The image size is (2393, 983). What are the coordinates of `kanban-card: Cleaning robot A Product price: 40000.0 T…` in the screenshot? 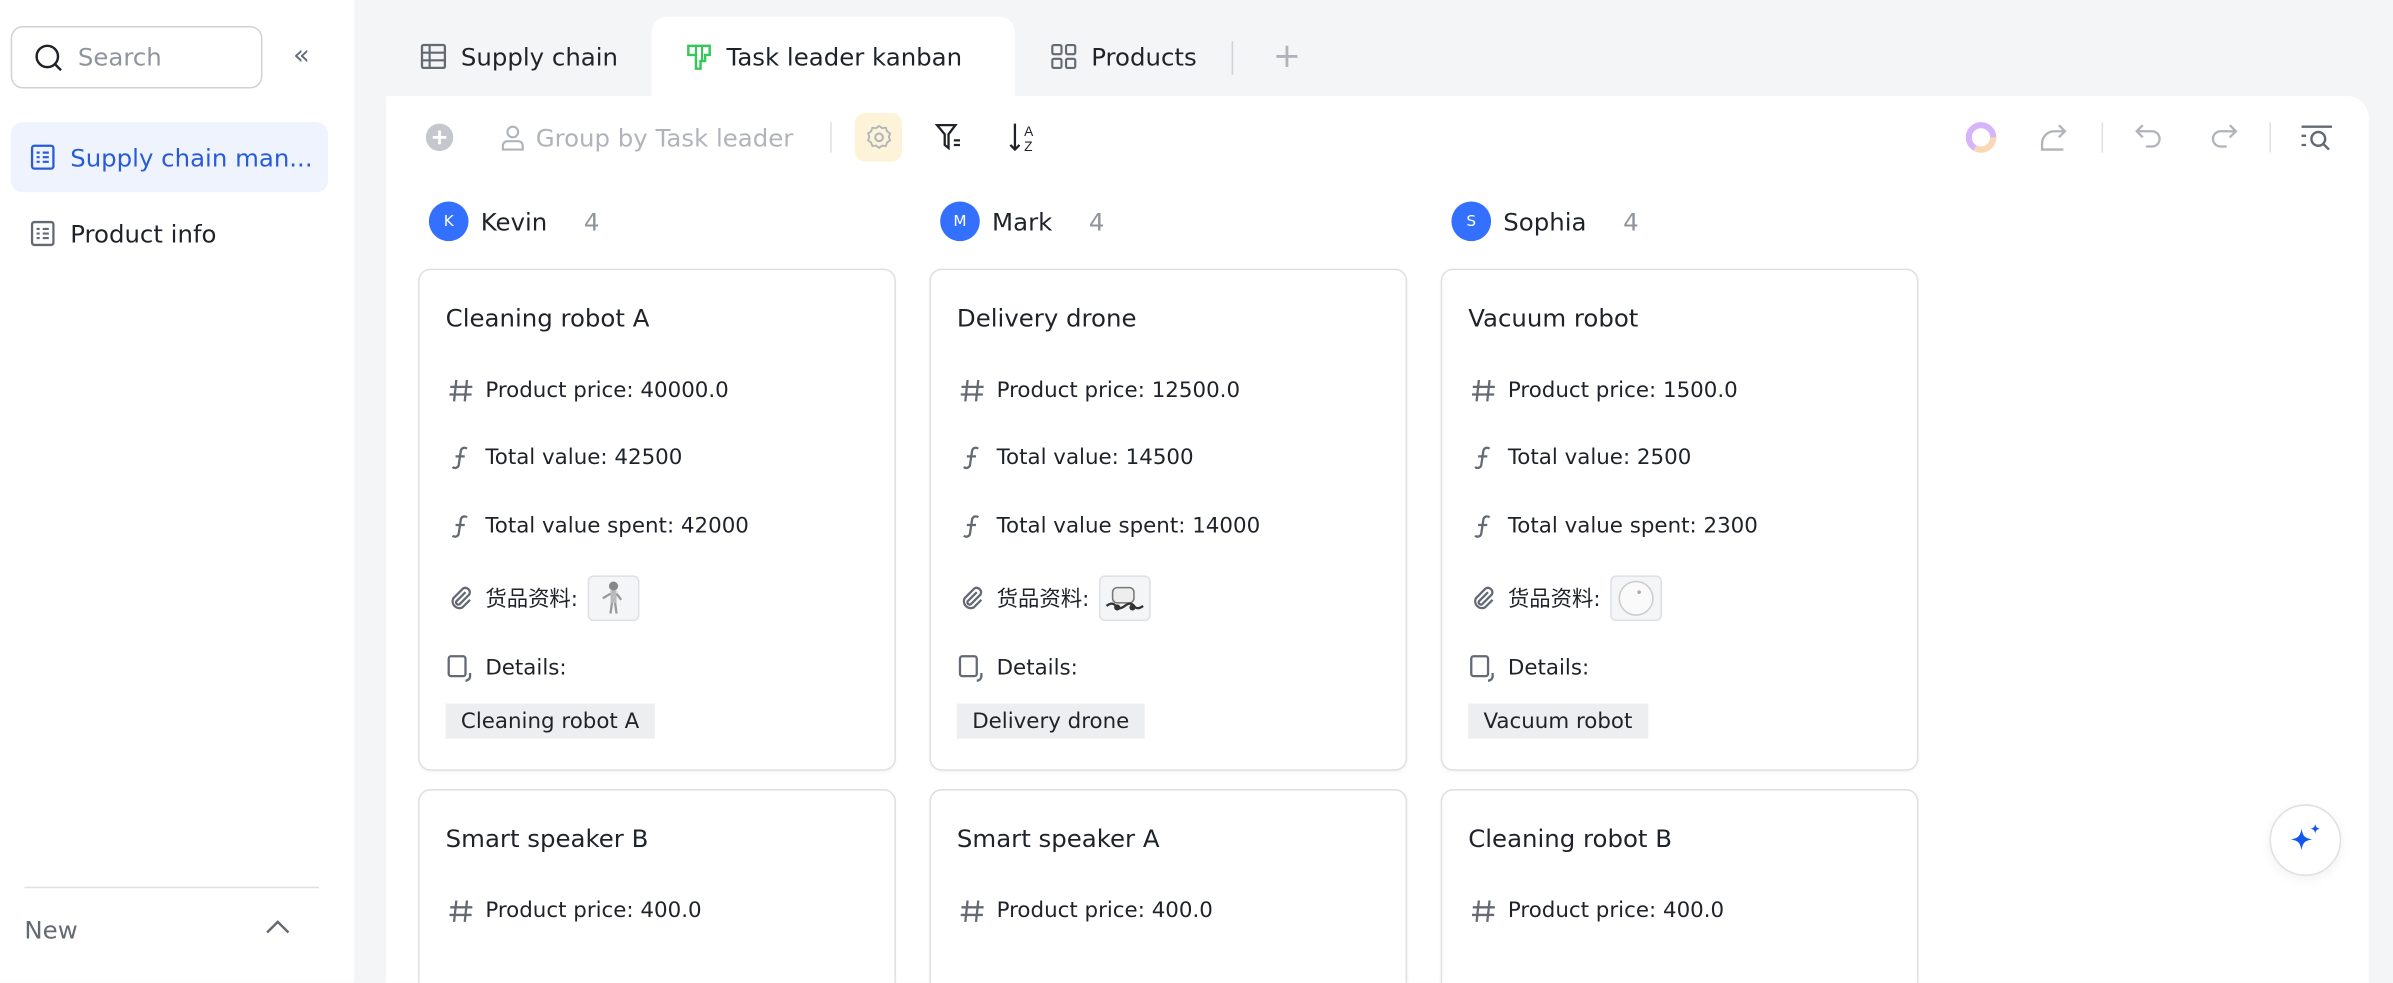 It's located at (657, 519).